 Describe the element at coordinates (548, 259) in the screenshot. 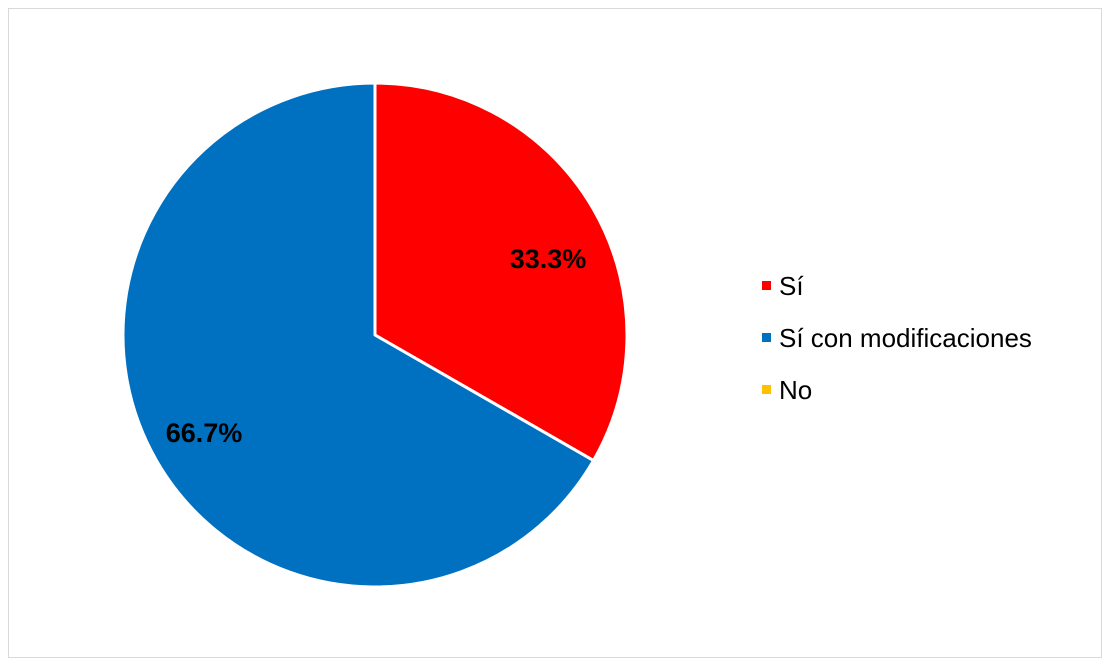

I see `data-label-si: 33.3%` at that location.